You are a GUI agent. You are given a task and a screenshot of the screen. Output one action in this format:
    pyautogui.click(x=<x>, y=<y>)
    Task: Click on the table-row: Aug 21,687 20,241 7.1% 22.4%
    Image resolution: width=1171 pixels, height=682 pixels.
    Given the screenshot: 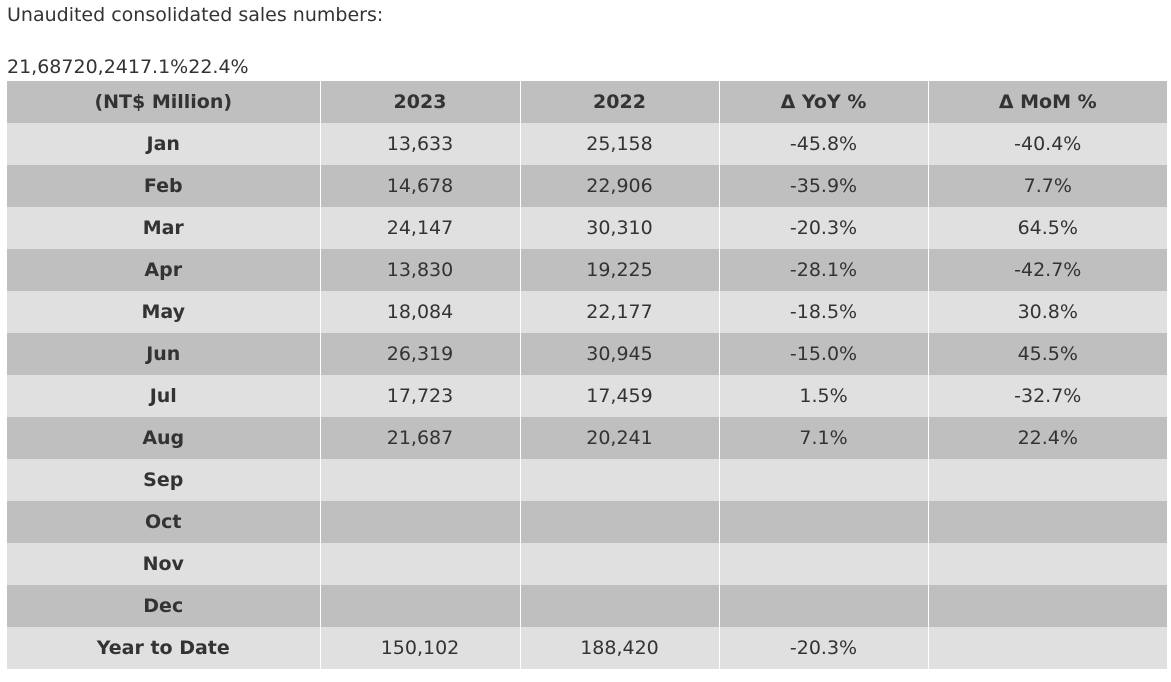 What is the action you would take?
    pyautogui.click(x=587, y=438)
    